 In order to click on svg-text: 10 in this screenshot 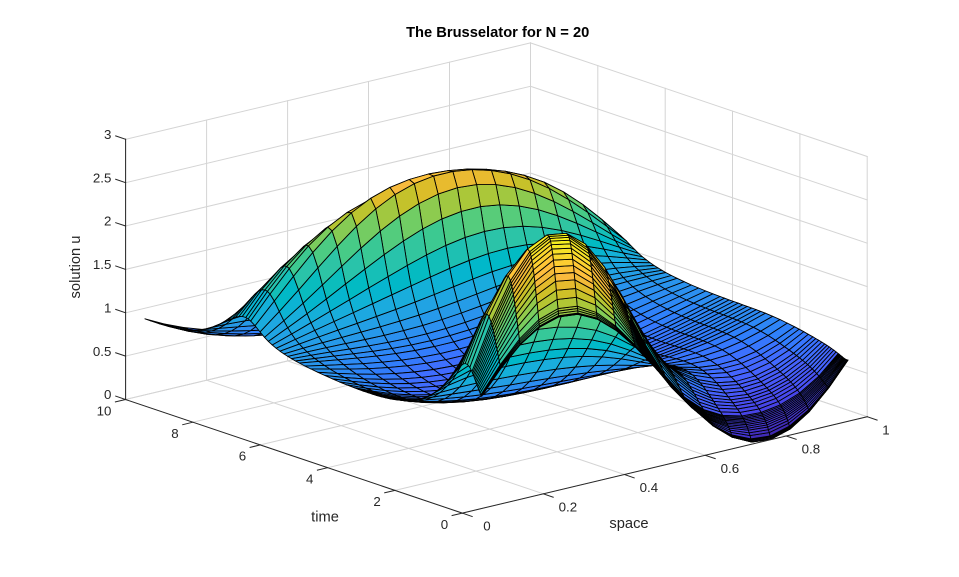, I will do `click(104, 410)`.